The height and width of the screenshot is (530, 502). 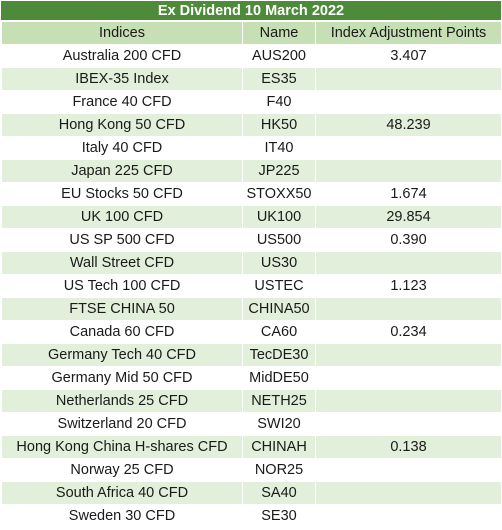 I want to click on cell-name: SA40, so click(x=279, y=493).